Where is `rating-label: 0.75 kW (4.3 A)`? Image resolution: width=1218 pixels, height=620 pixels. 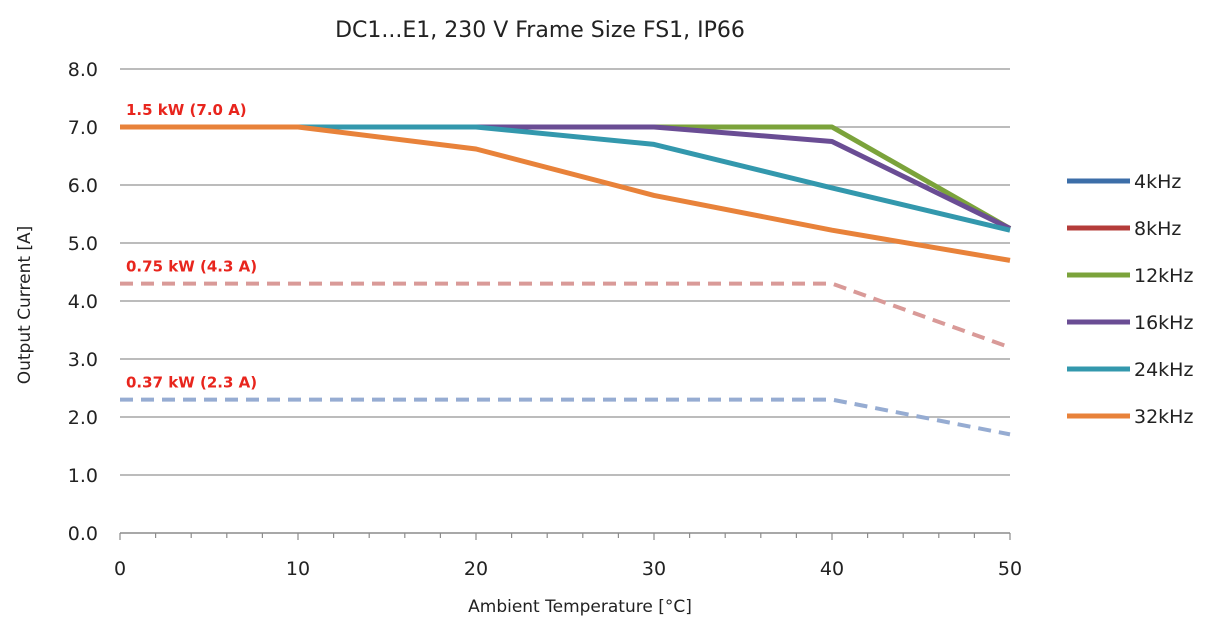
rating-label: 0.75 kW (4.3 A) is located at coordinates (191, 267).